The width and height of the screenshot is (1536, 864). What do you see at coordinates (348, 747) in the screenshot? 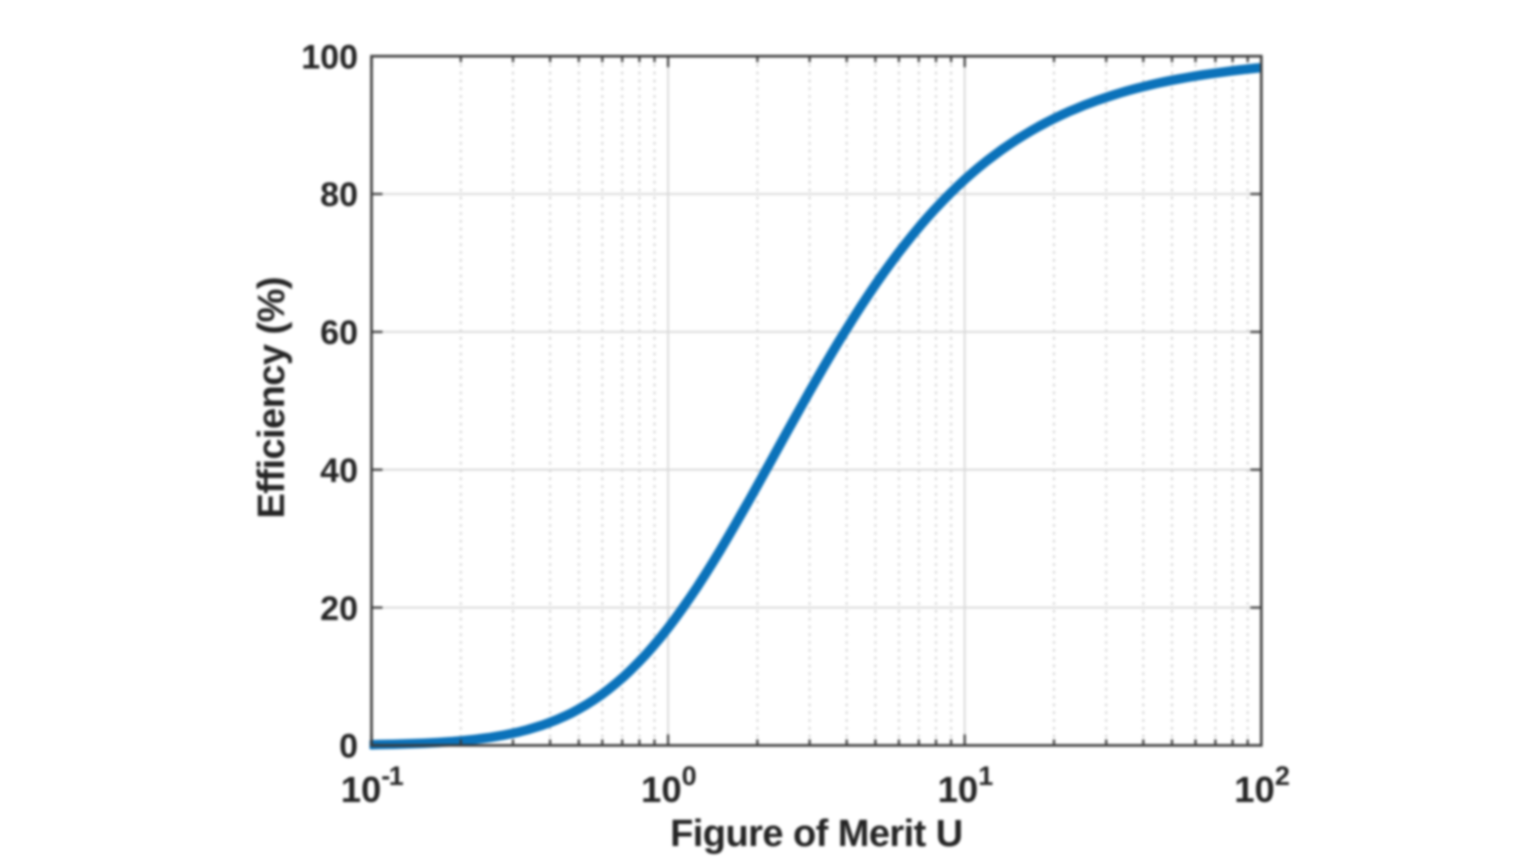
I see `svg-text: 0` at bounding box center [348, 747].